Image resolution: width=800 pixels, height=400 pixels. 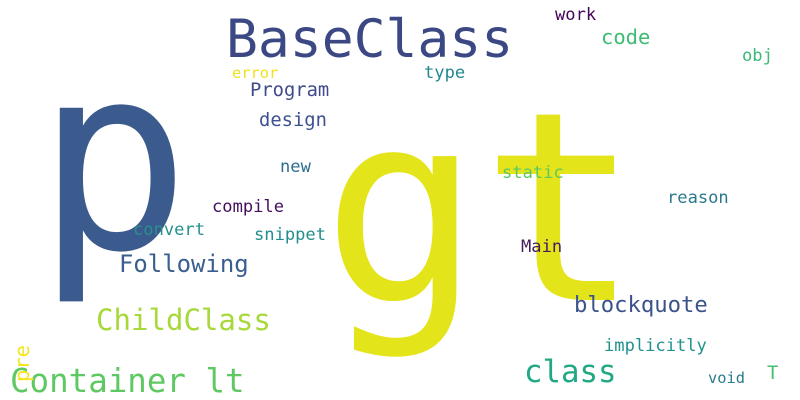 I want to click on word-container-lt: Container lt, so click(x=127, y=381).